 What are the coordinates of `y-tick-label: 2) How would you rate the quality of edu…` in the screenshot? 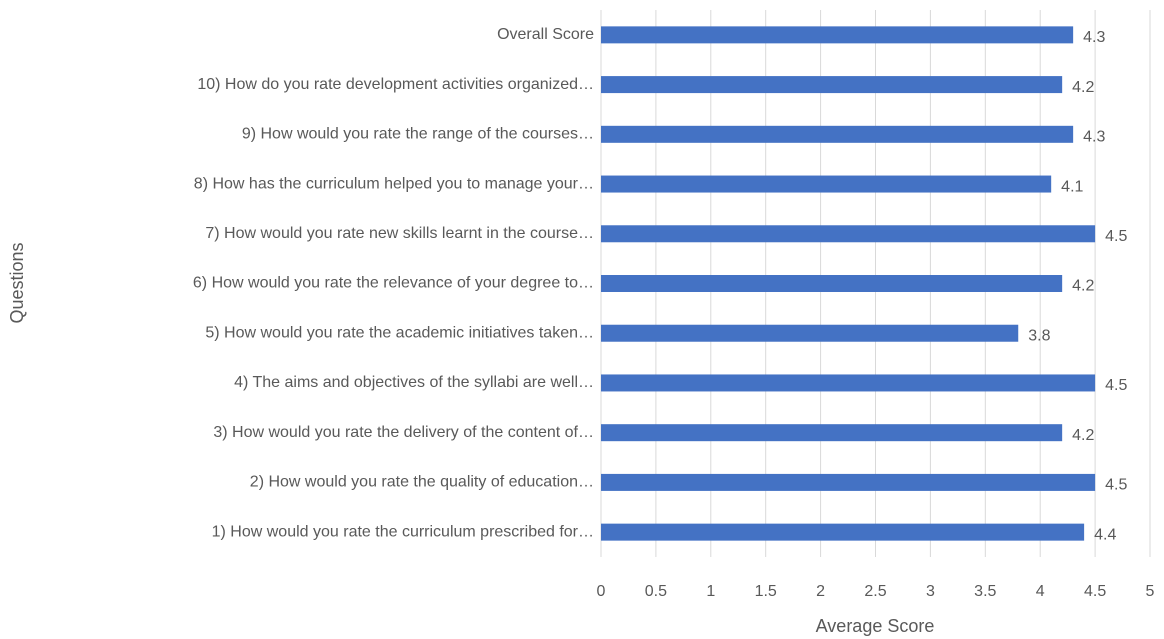 It's located at (422, 482).